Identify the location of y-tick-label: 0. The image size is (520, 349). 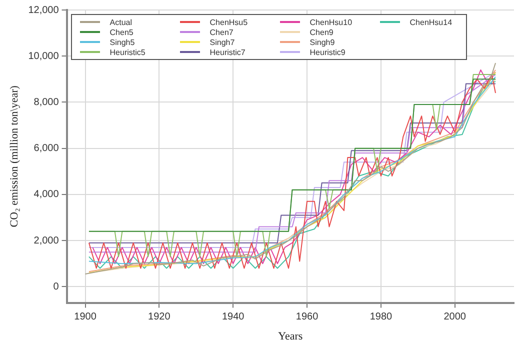
(56, 286).